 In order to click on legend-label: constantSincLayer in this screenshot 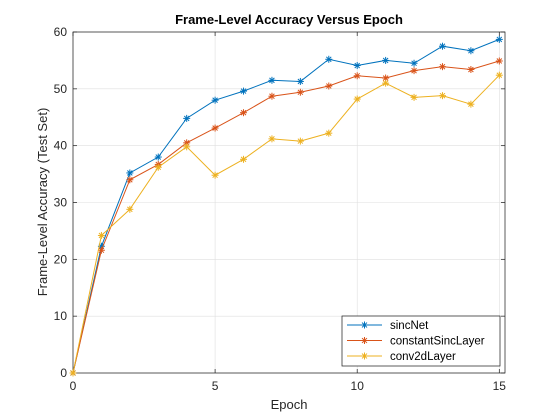, I will do `click(437, 342)`.